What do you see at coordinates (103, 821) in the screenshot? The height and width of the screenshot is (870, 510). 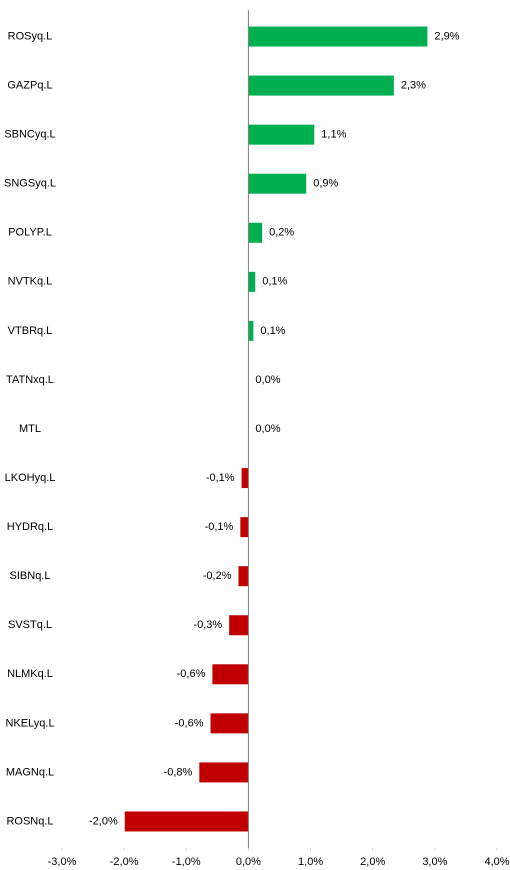 I see `value-label: -2,0%` at bounding box center [103, 821].